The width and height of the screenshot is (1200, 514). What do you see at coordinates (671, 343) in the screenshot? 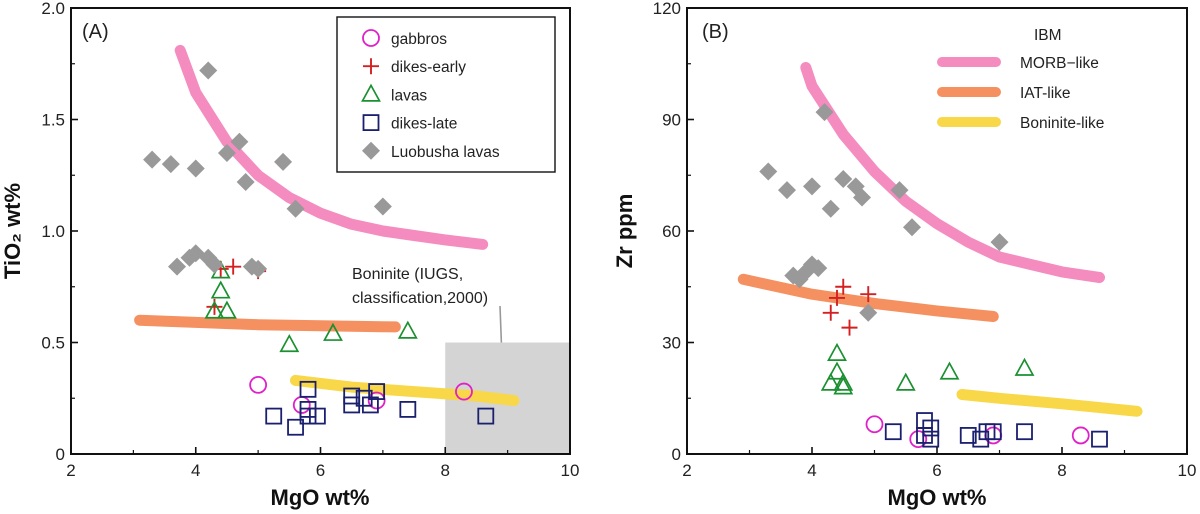
I see `y-tick-label-b-1: 30` at bounding box center [671, 343].